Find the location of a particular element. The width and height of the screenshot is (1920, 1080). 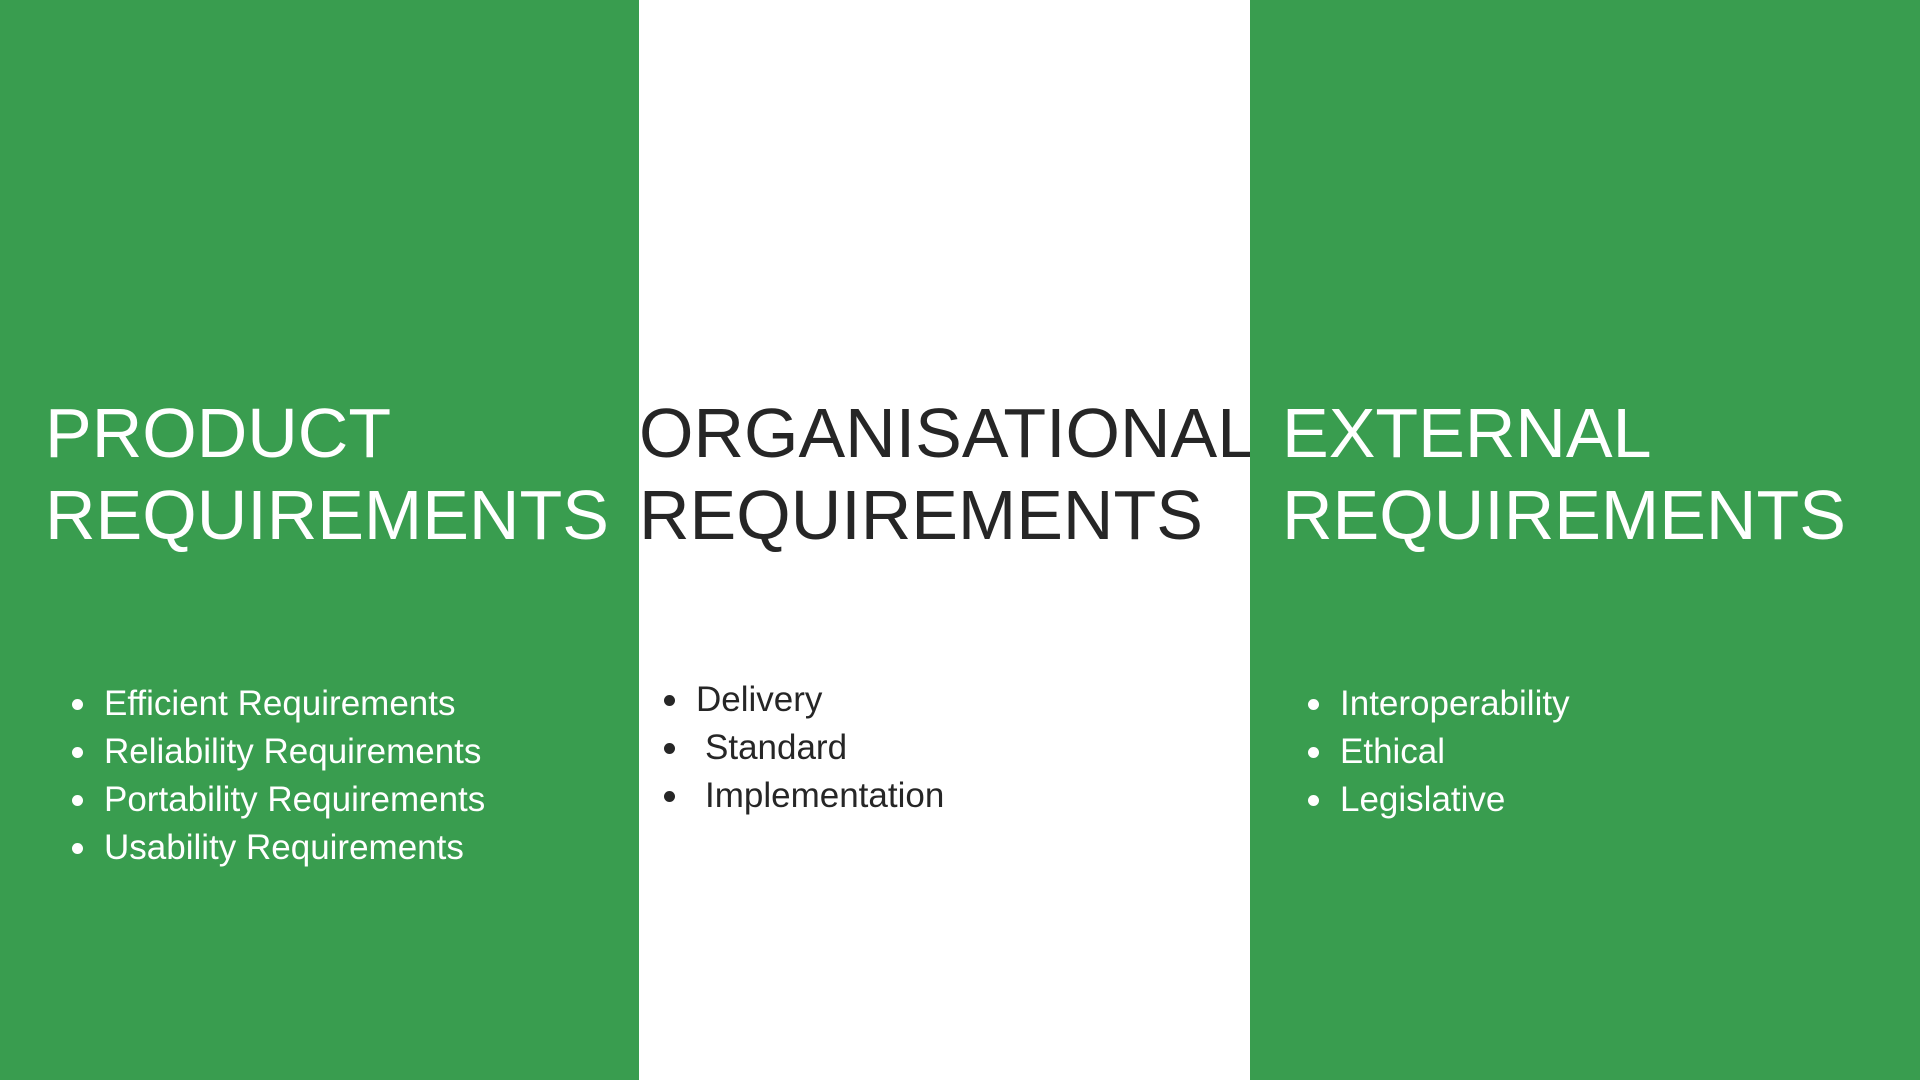

heading-line-1: ORGANISATIONAL is located at coordinates (948, 433).